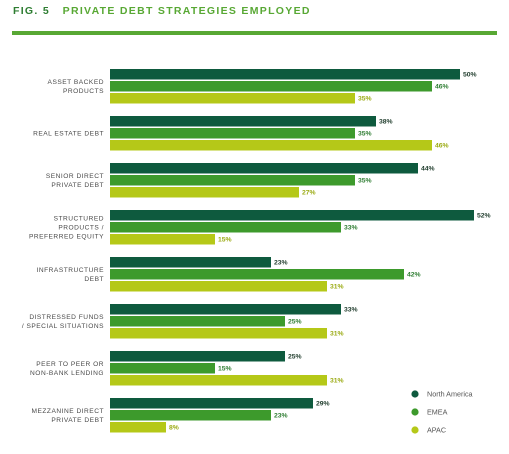 The image size is (509, 454). What do you see at coordinates (76, 82) in the screenshot?
I see `category-label-line: ASSET BACKED` at bounding box center [76, 82].